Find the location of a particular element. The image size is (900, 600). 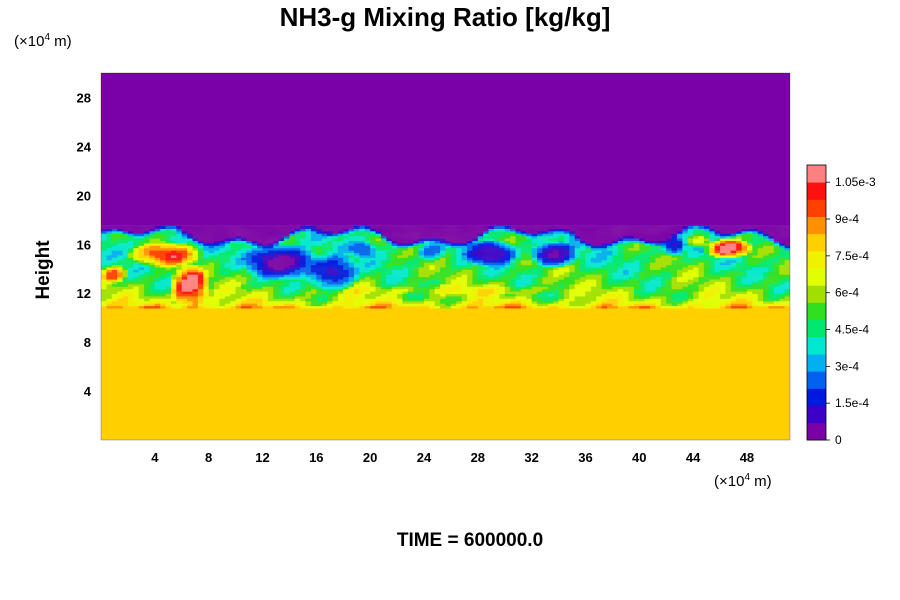

y-tick-label: 16 is located at coordinates (84, 244).